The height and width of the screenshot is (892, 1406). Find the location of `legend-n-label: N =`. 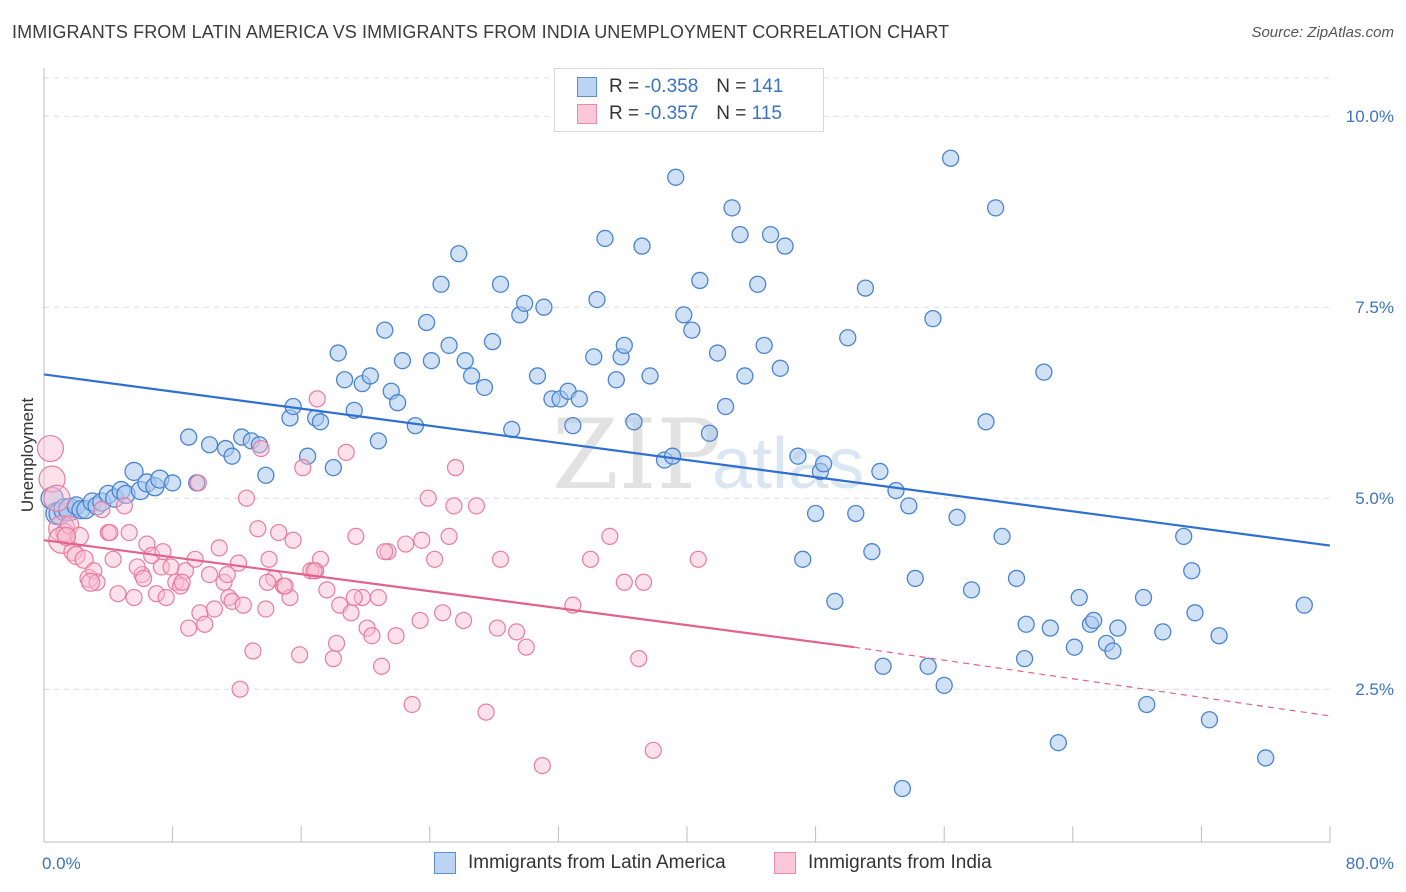

legend-n-label: N = is located at coordinates (731, 113).